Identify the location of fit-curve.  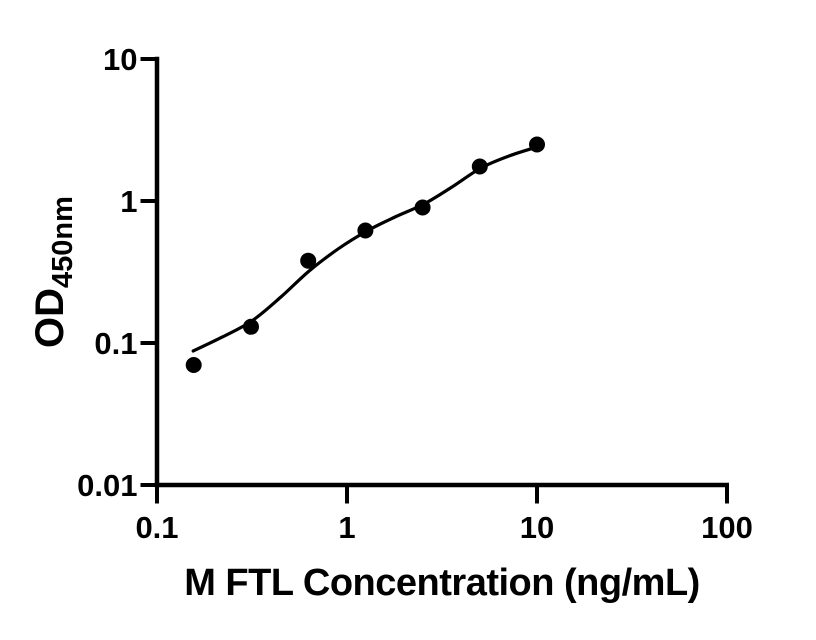
(365, 249).